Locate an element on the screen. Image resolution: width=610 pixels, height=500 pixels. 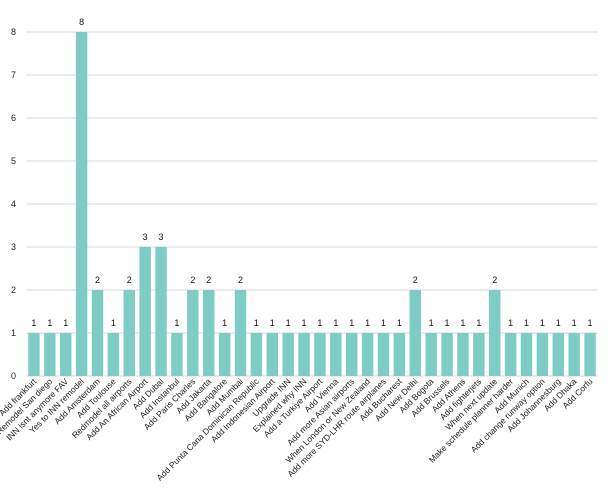
y-tick-label: 0 is located at coordinates (13, 376).